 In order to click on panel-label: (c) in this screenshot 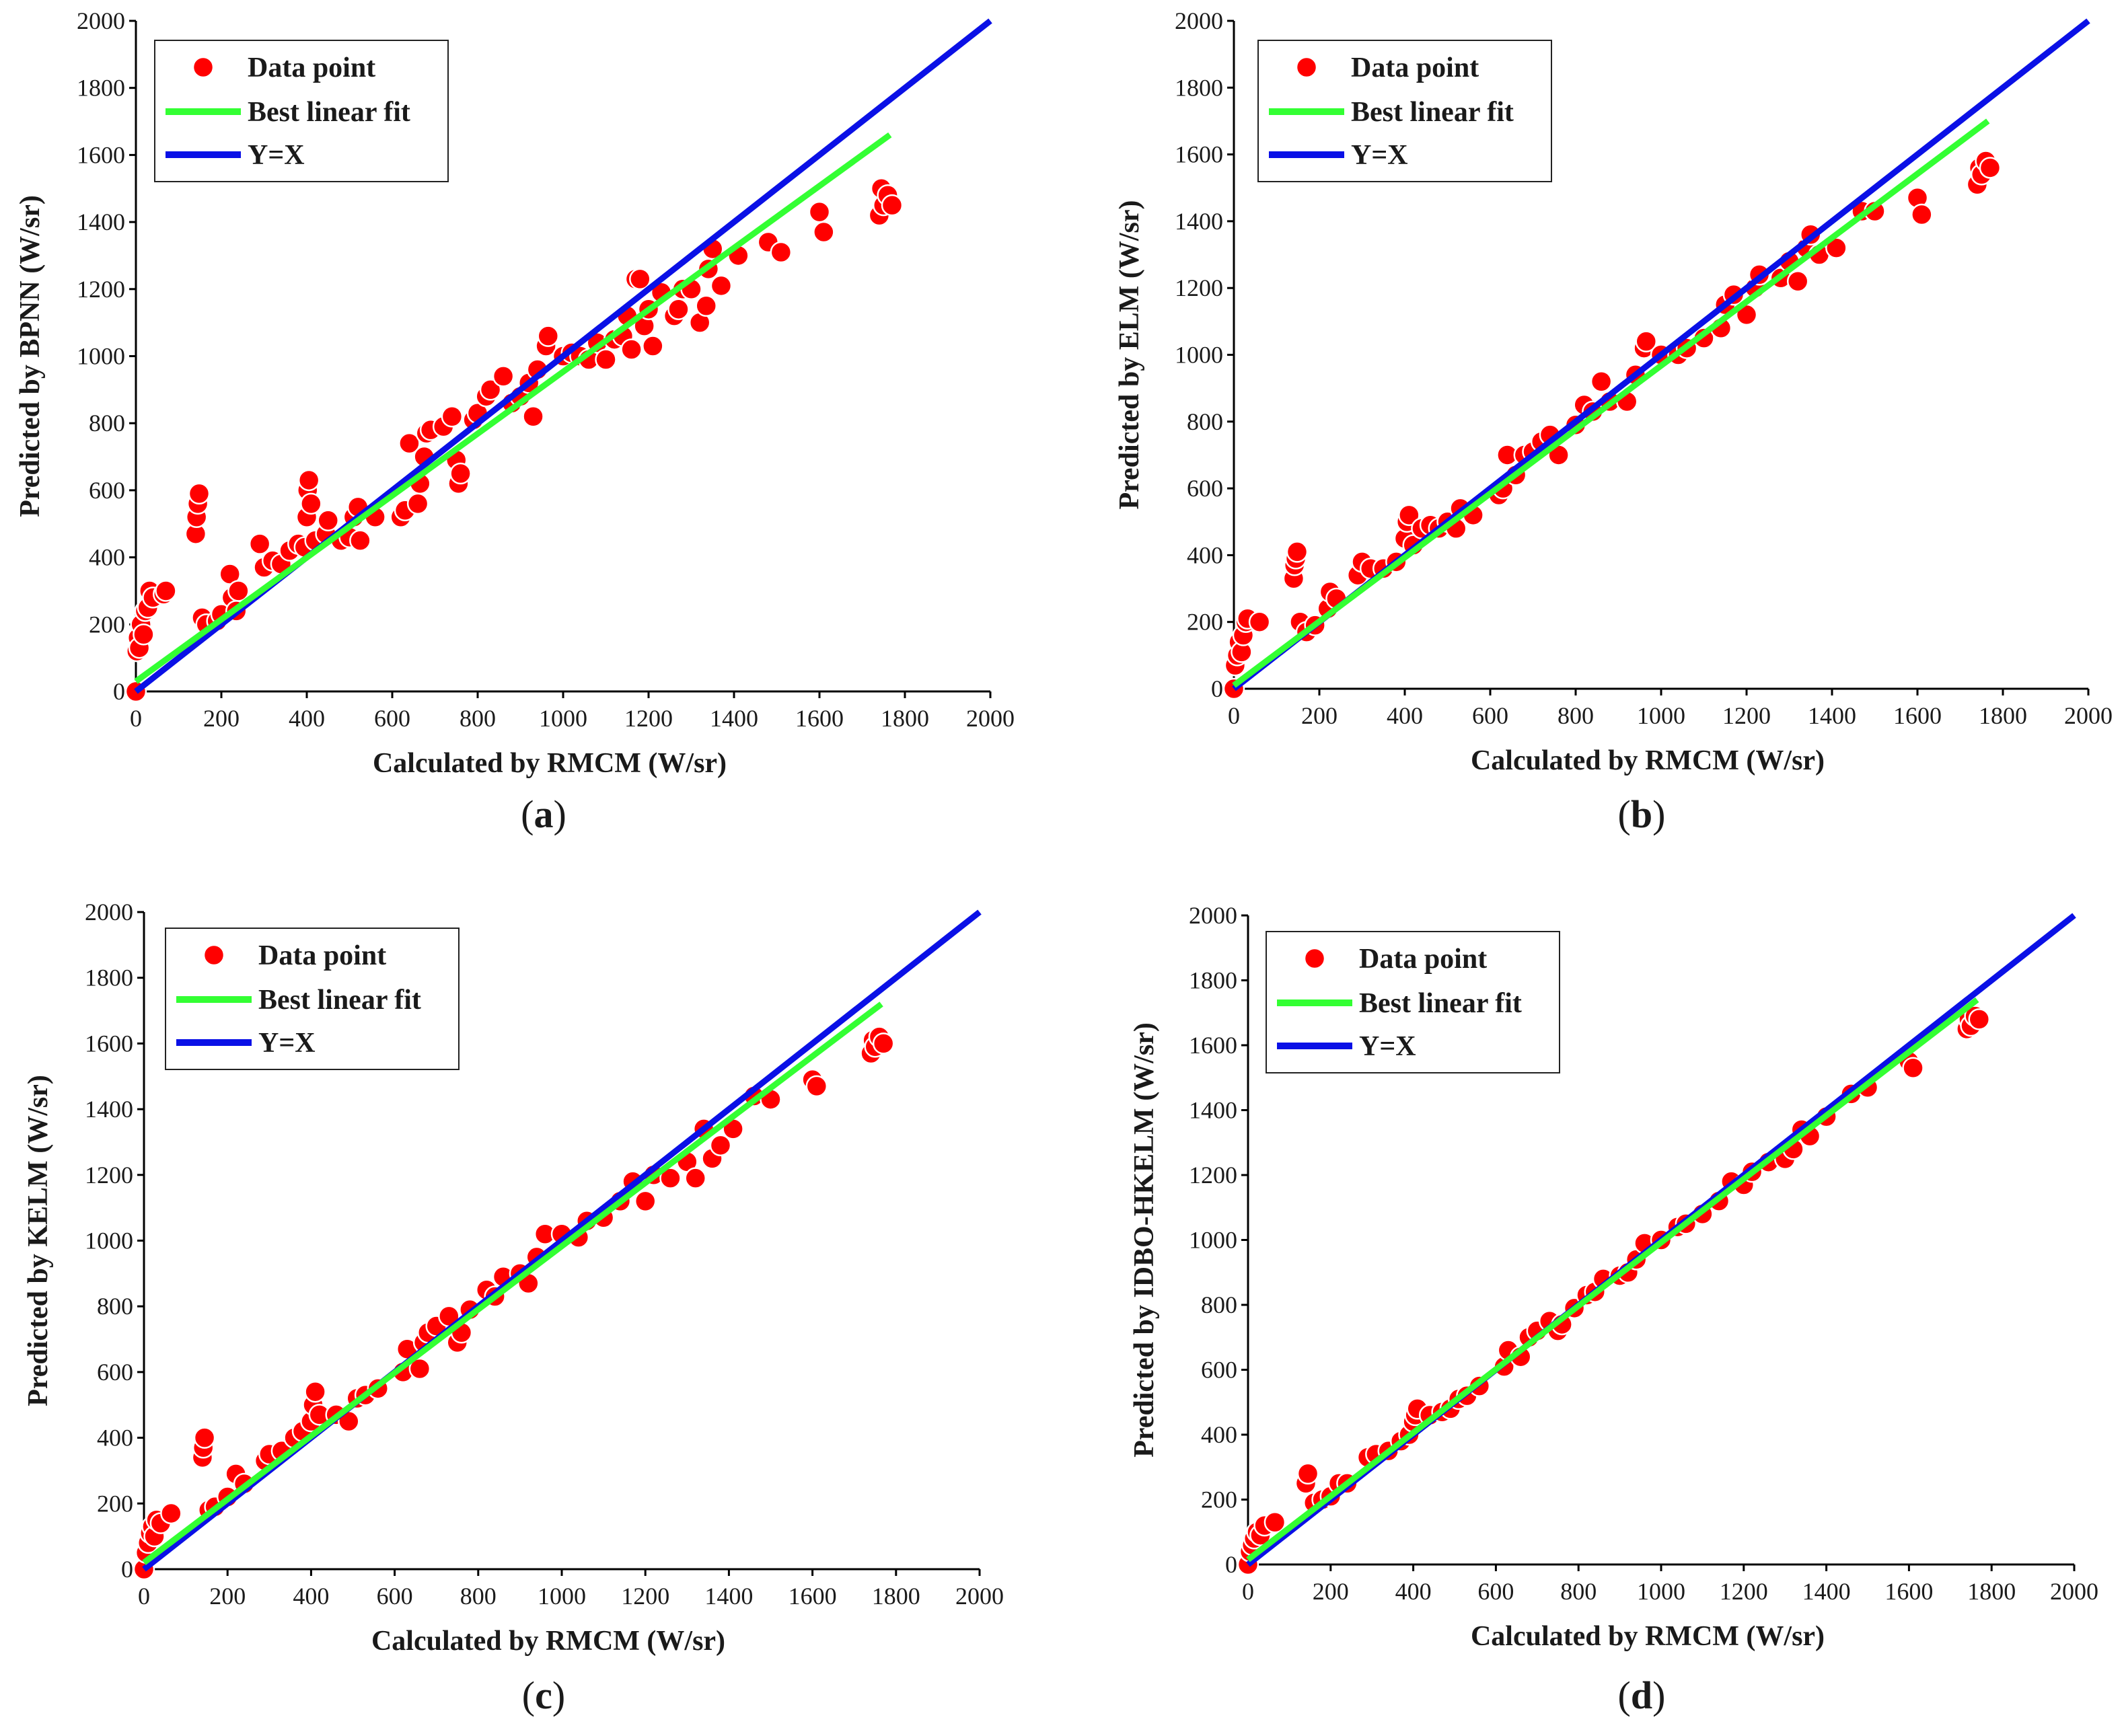, I will do `click(543, 1695)`.